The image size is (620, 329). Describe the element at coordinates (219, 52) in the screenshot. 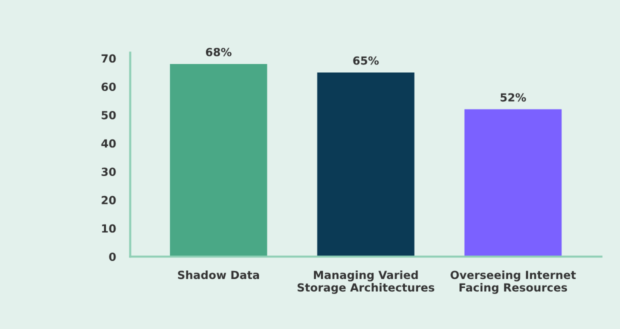

I see `data-label: 68%` at that location.